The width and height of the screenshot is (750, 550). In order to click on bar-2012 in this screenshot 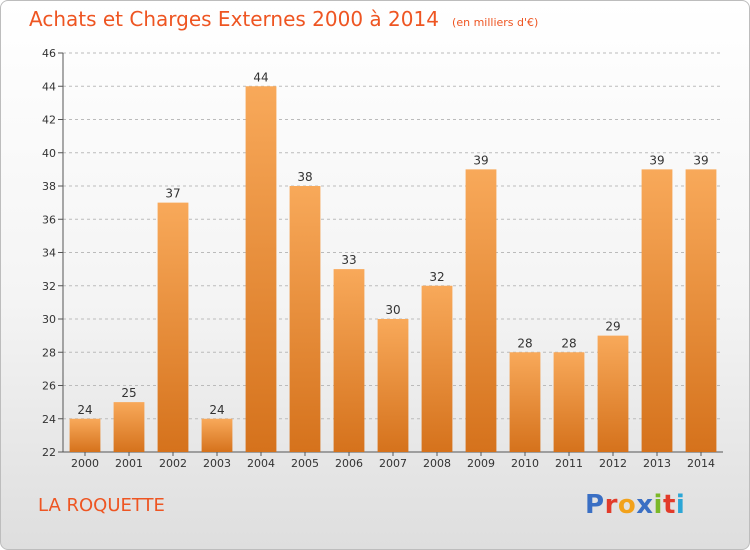, I will do `click(613, 393)`.